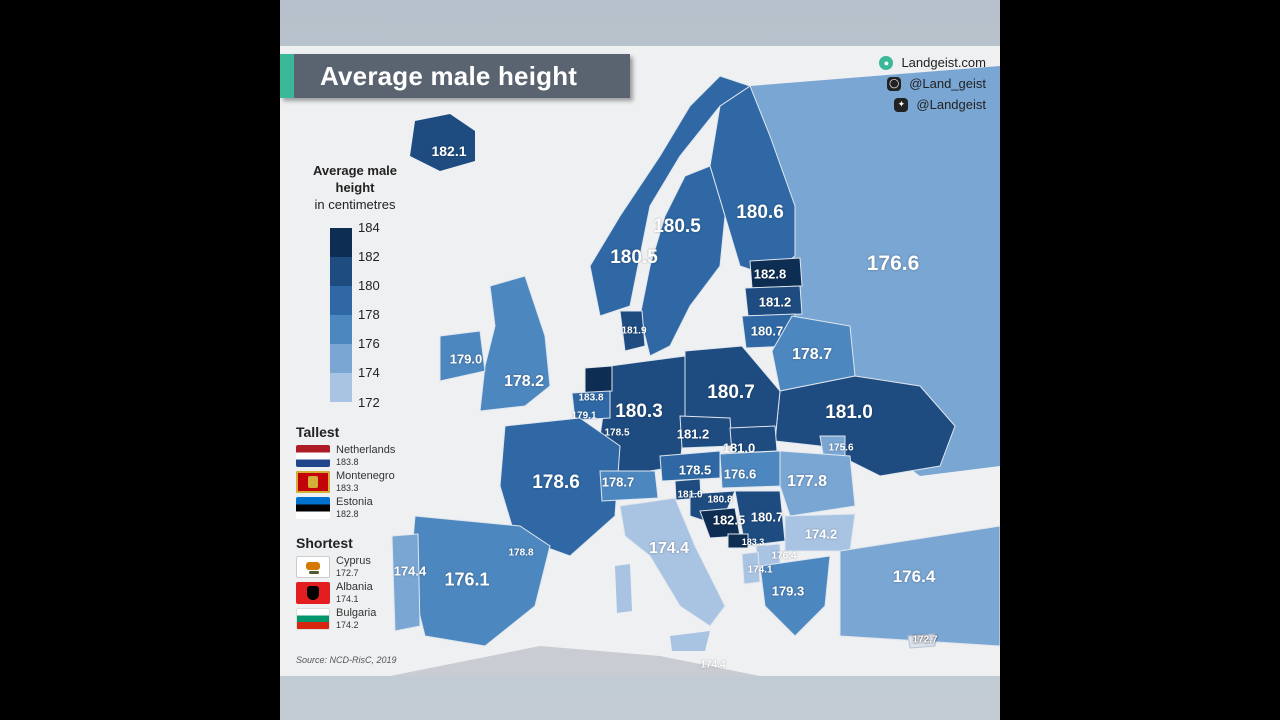  Describe the element at coordinates (731, 392) in the screenshot. I see `label-poland: 180.7` at that location.